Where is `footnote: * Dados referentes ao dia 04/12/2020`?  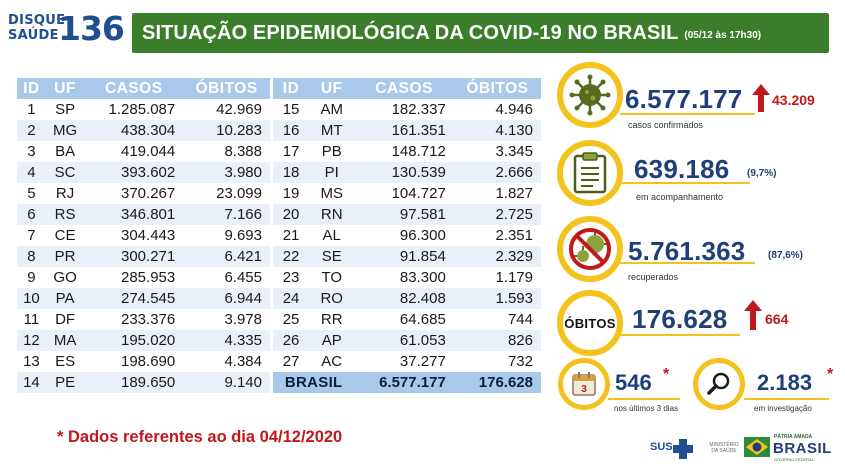
footnote: * Dados referentes ao dia 04/12/2020 is located at coordinates (200, 437).